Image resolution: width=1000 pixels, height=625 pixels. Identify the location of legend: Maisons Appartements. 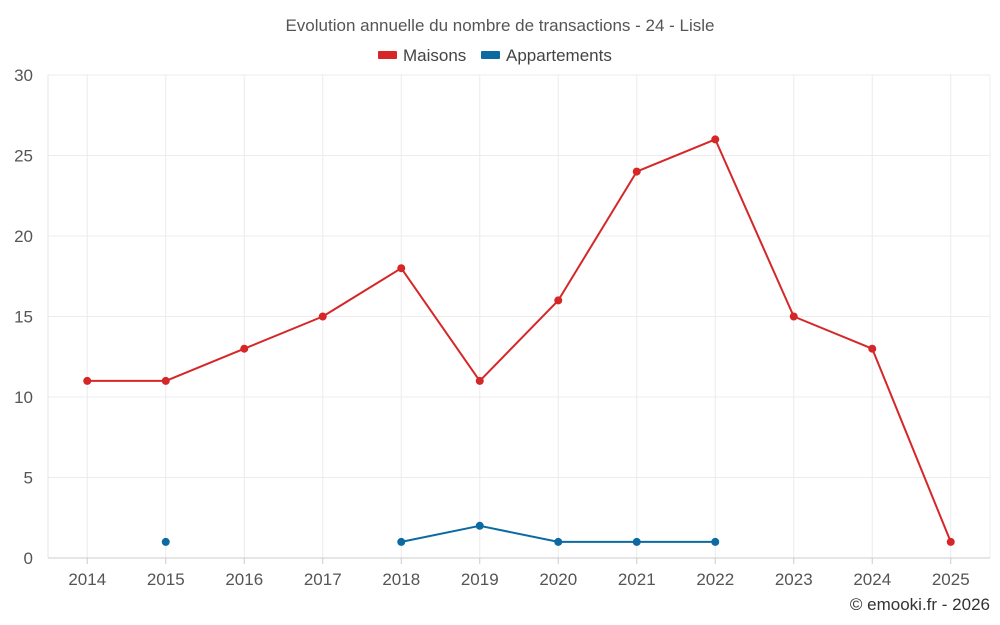
(495, 55).